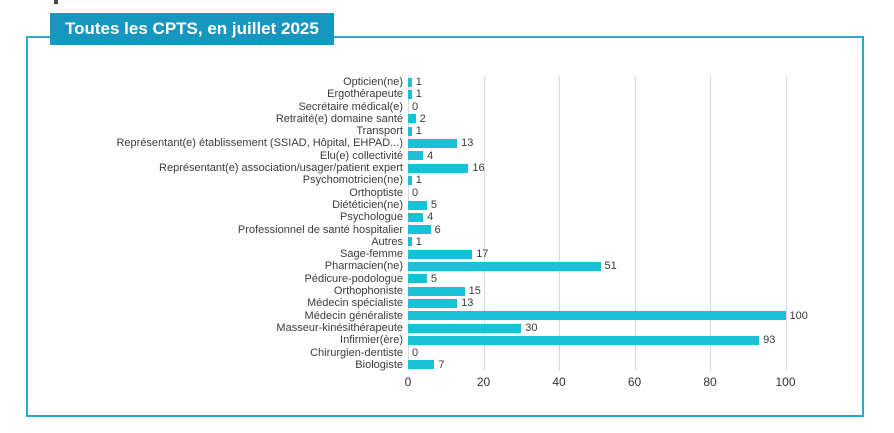 The width and height of the screenshot is (894, 433). Describe the element at coordinates (353, 278) in the screenshot. I see `category-label: Pédicure-podologue` at that location.